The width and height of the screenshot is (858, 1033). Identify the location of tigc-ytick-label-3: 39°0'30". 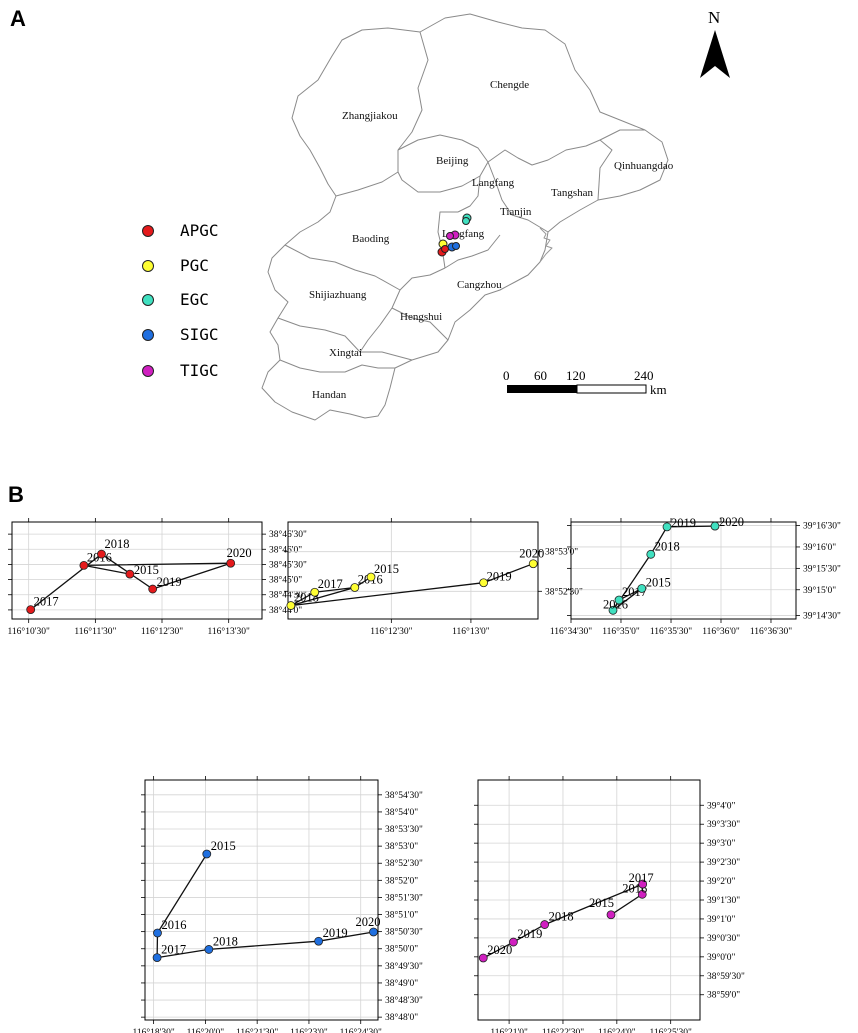
(723, 938).